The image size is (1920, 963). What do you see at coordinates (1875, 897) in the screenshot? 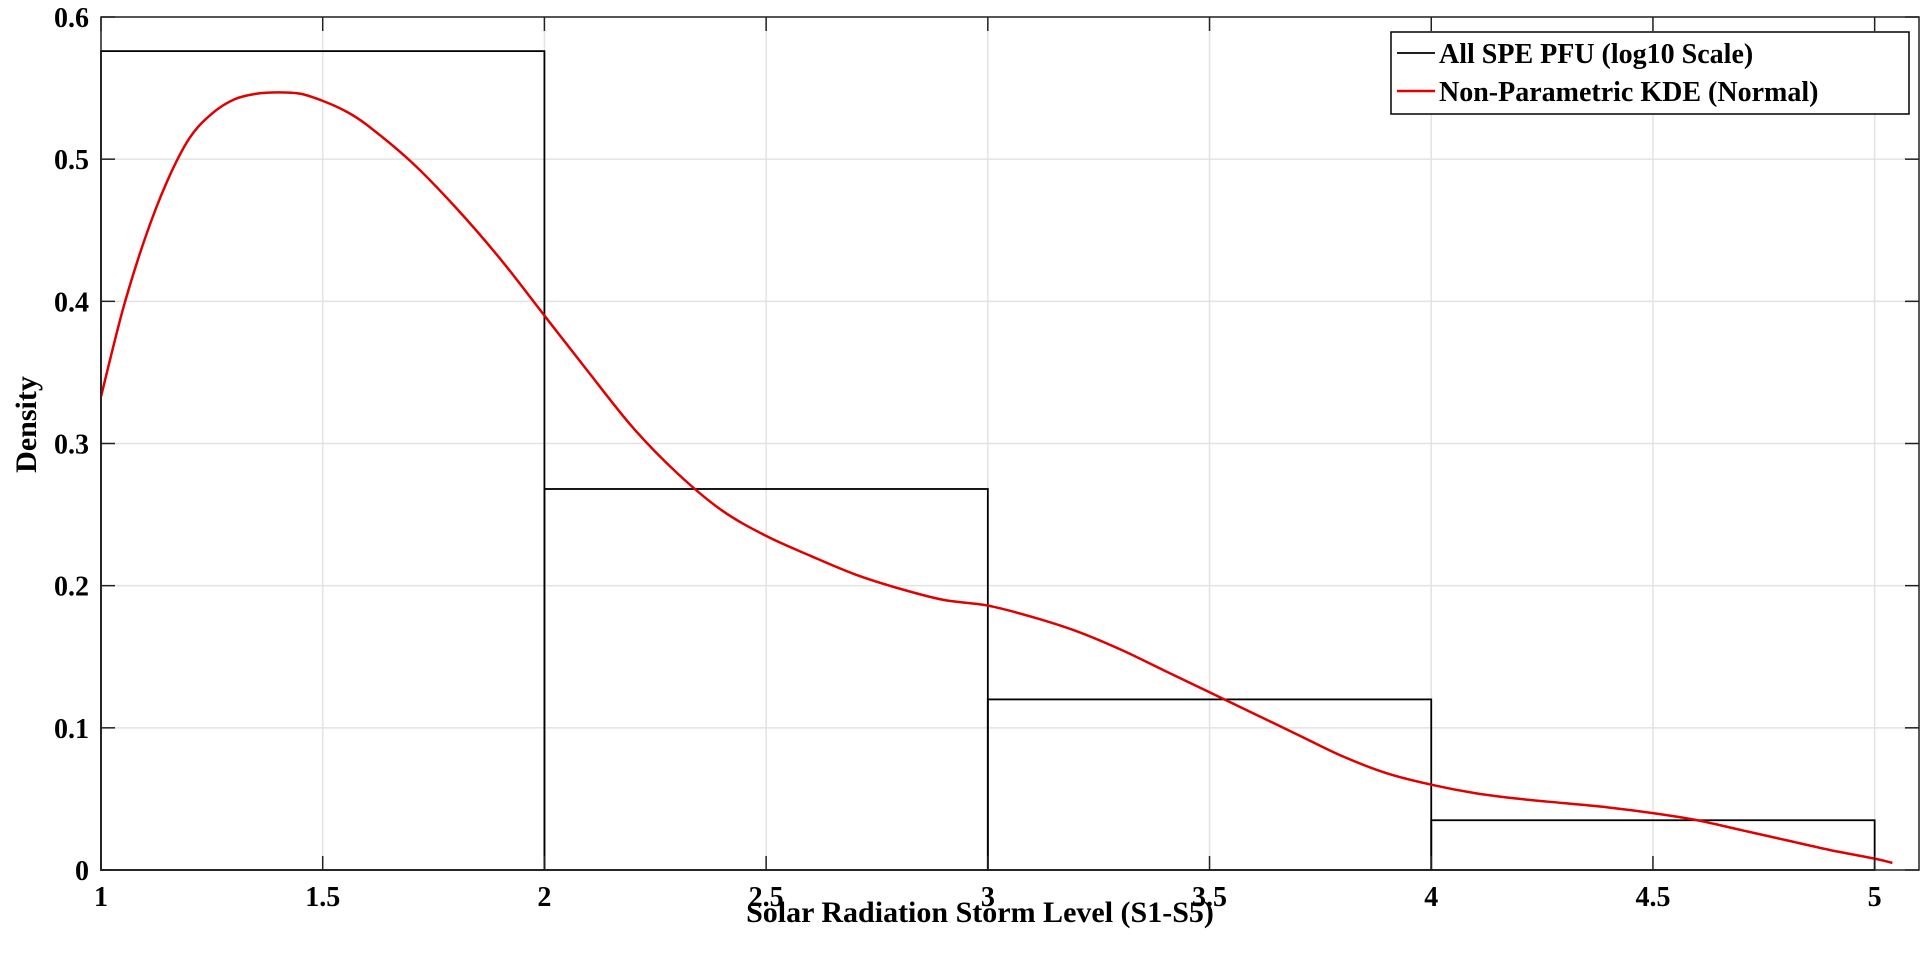
I see `x-tick-label-8: 5` at bounding box center [1875, 897].